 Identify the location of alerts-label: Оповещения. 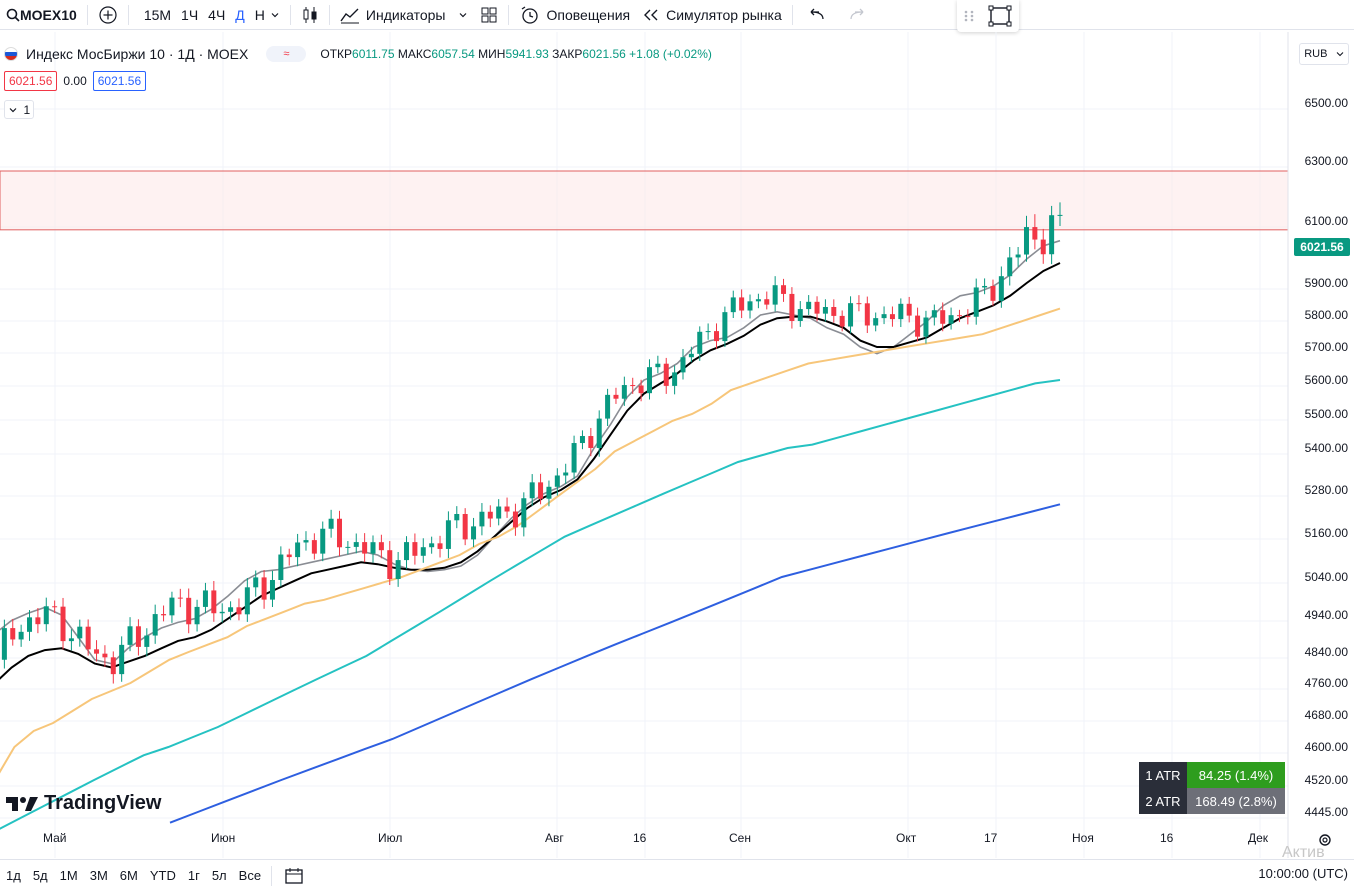
(588, 14).